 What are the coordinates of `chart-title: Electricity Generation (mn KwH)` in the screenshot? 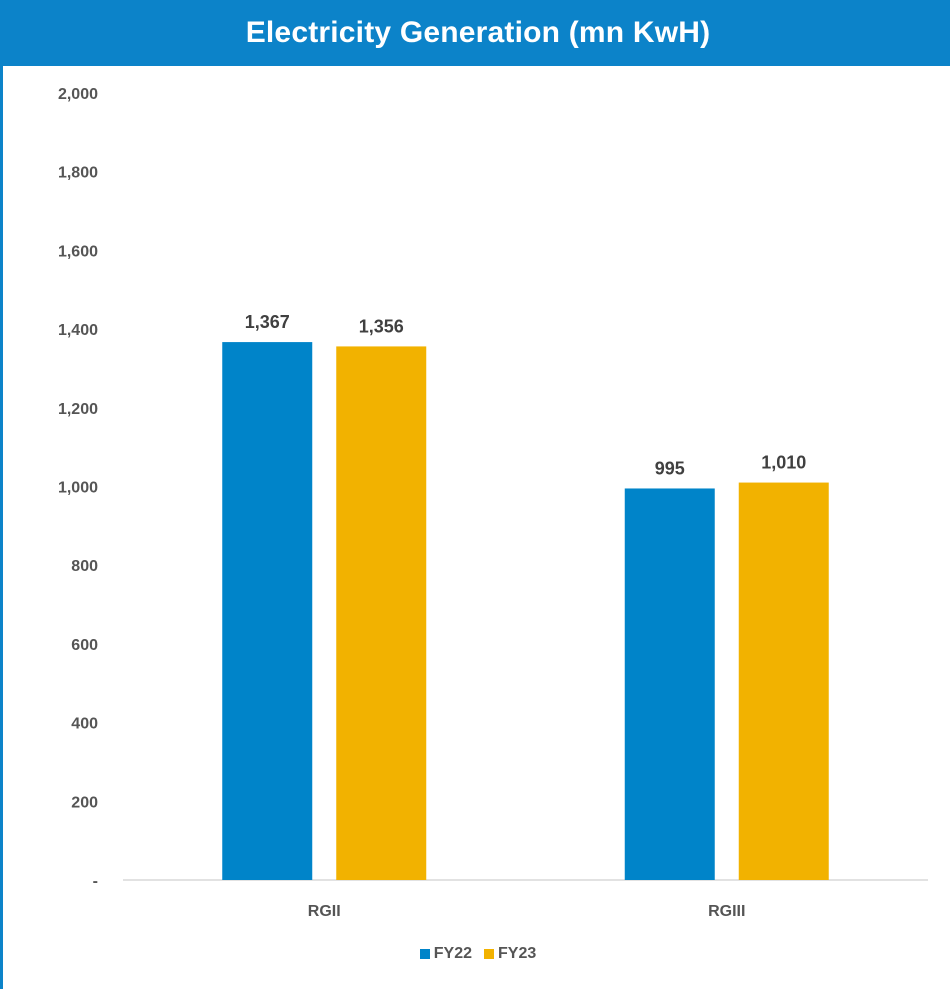 It's located at (478, 32).